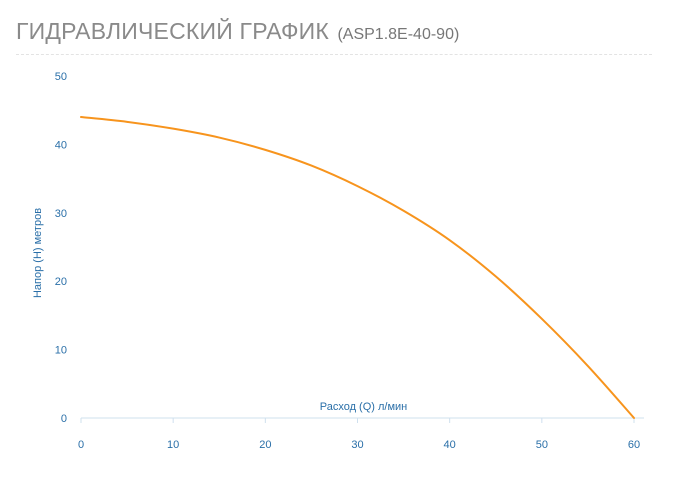 This screenshot has height=486, width=676. I want to click on x-axis-label: Расход (Q) л/мин, so click(364, 407).